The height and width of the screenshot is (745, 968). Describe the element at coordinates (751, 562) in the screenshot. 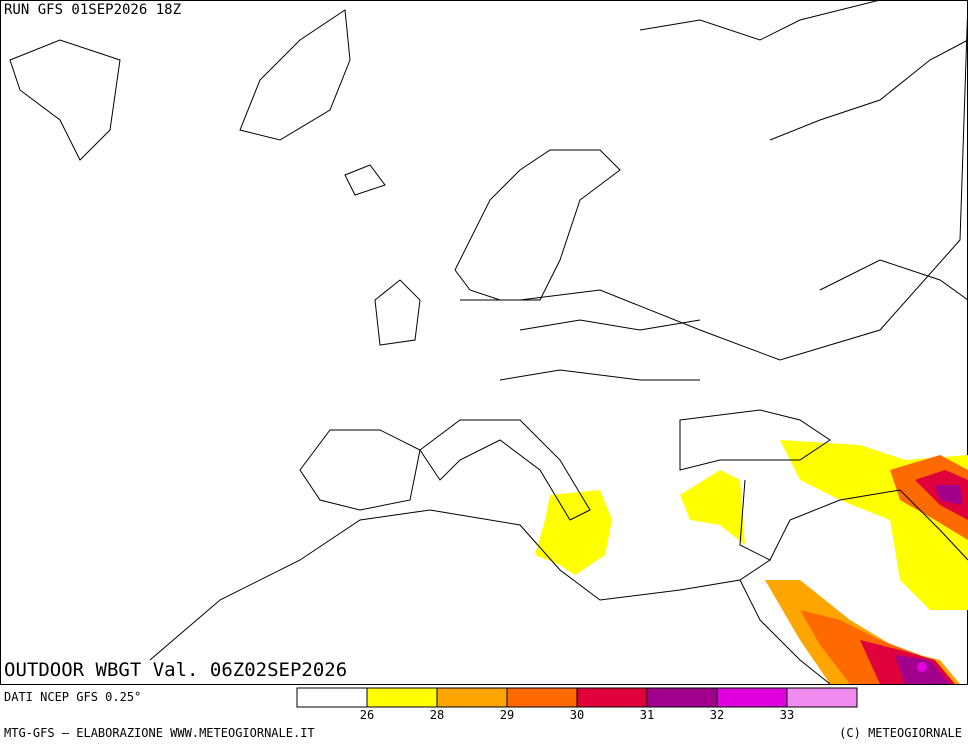

I see `heat-field` at that location.